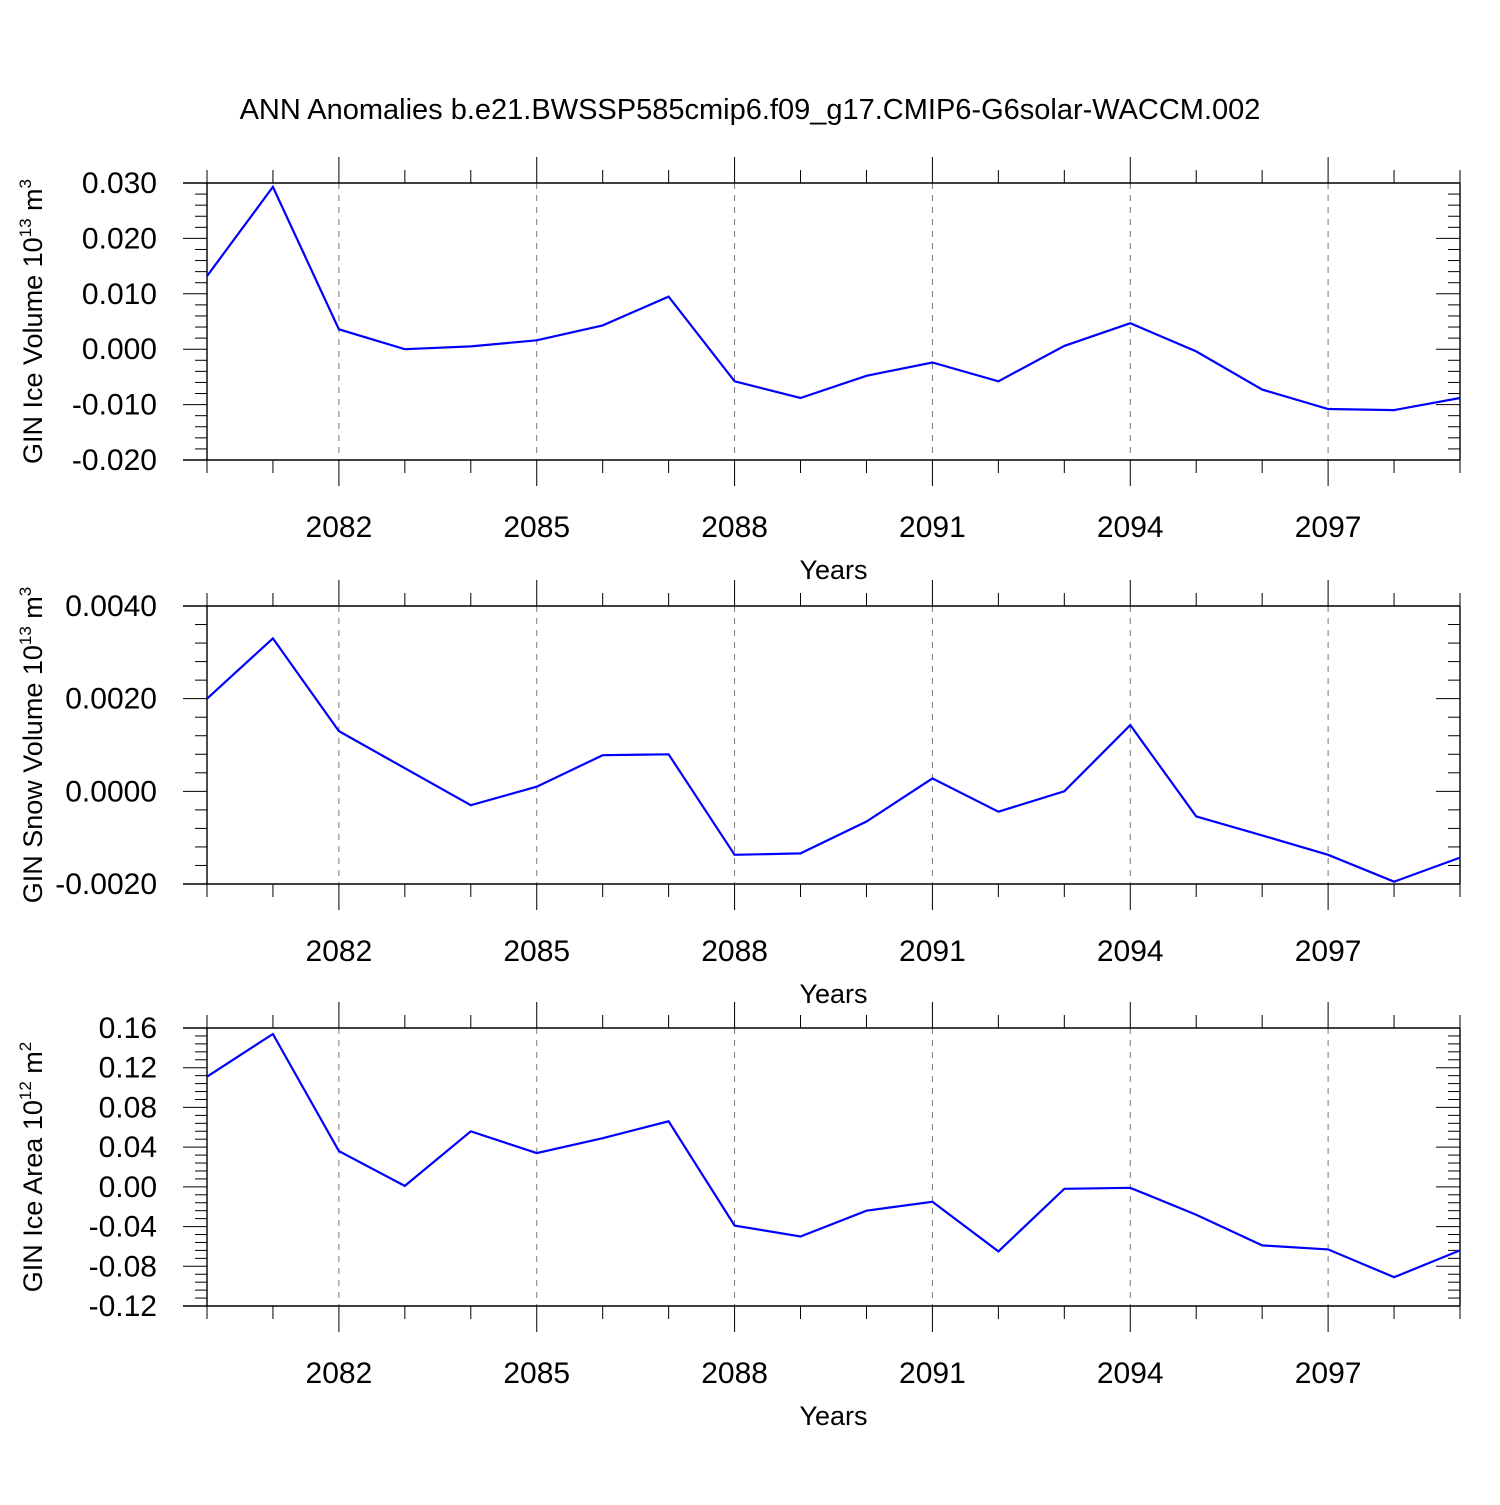 The image size is (1500, 1505). I want to click on y-tick-label: 0.00, so click(128, 1187).